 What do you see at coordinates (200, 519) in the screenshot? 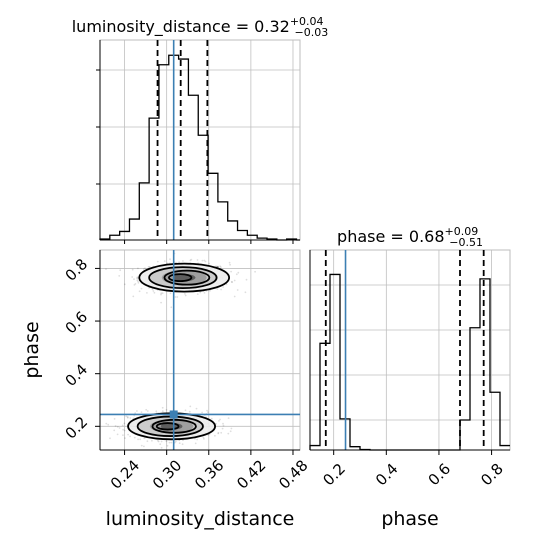
I see `x-axis-label-luminosity-distance: luminosity_distance` at bounding box center [200, 519].